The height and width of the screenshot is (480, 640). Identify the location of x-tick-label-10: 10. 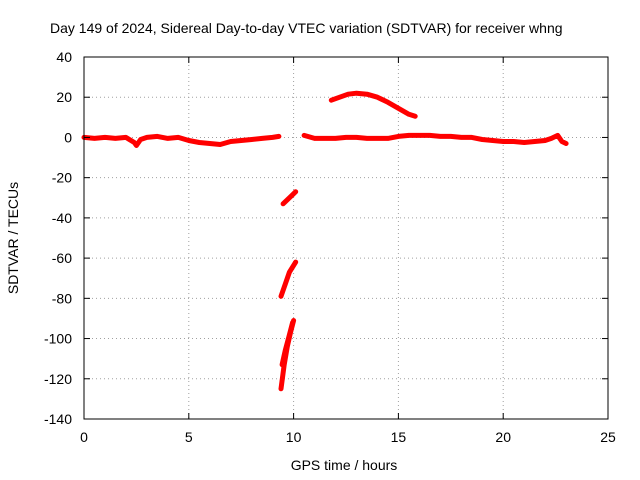
(294, 437).